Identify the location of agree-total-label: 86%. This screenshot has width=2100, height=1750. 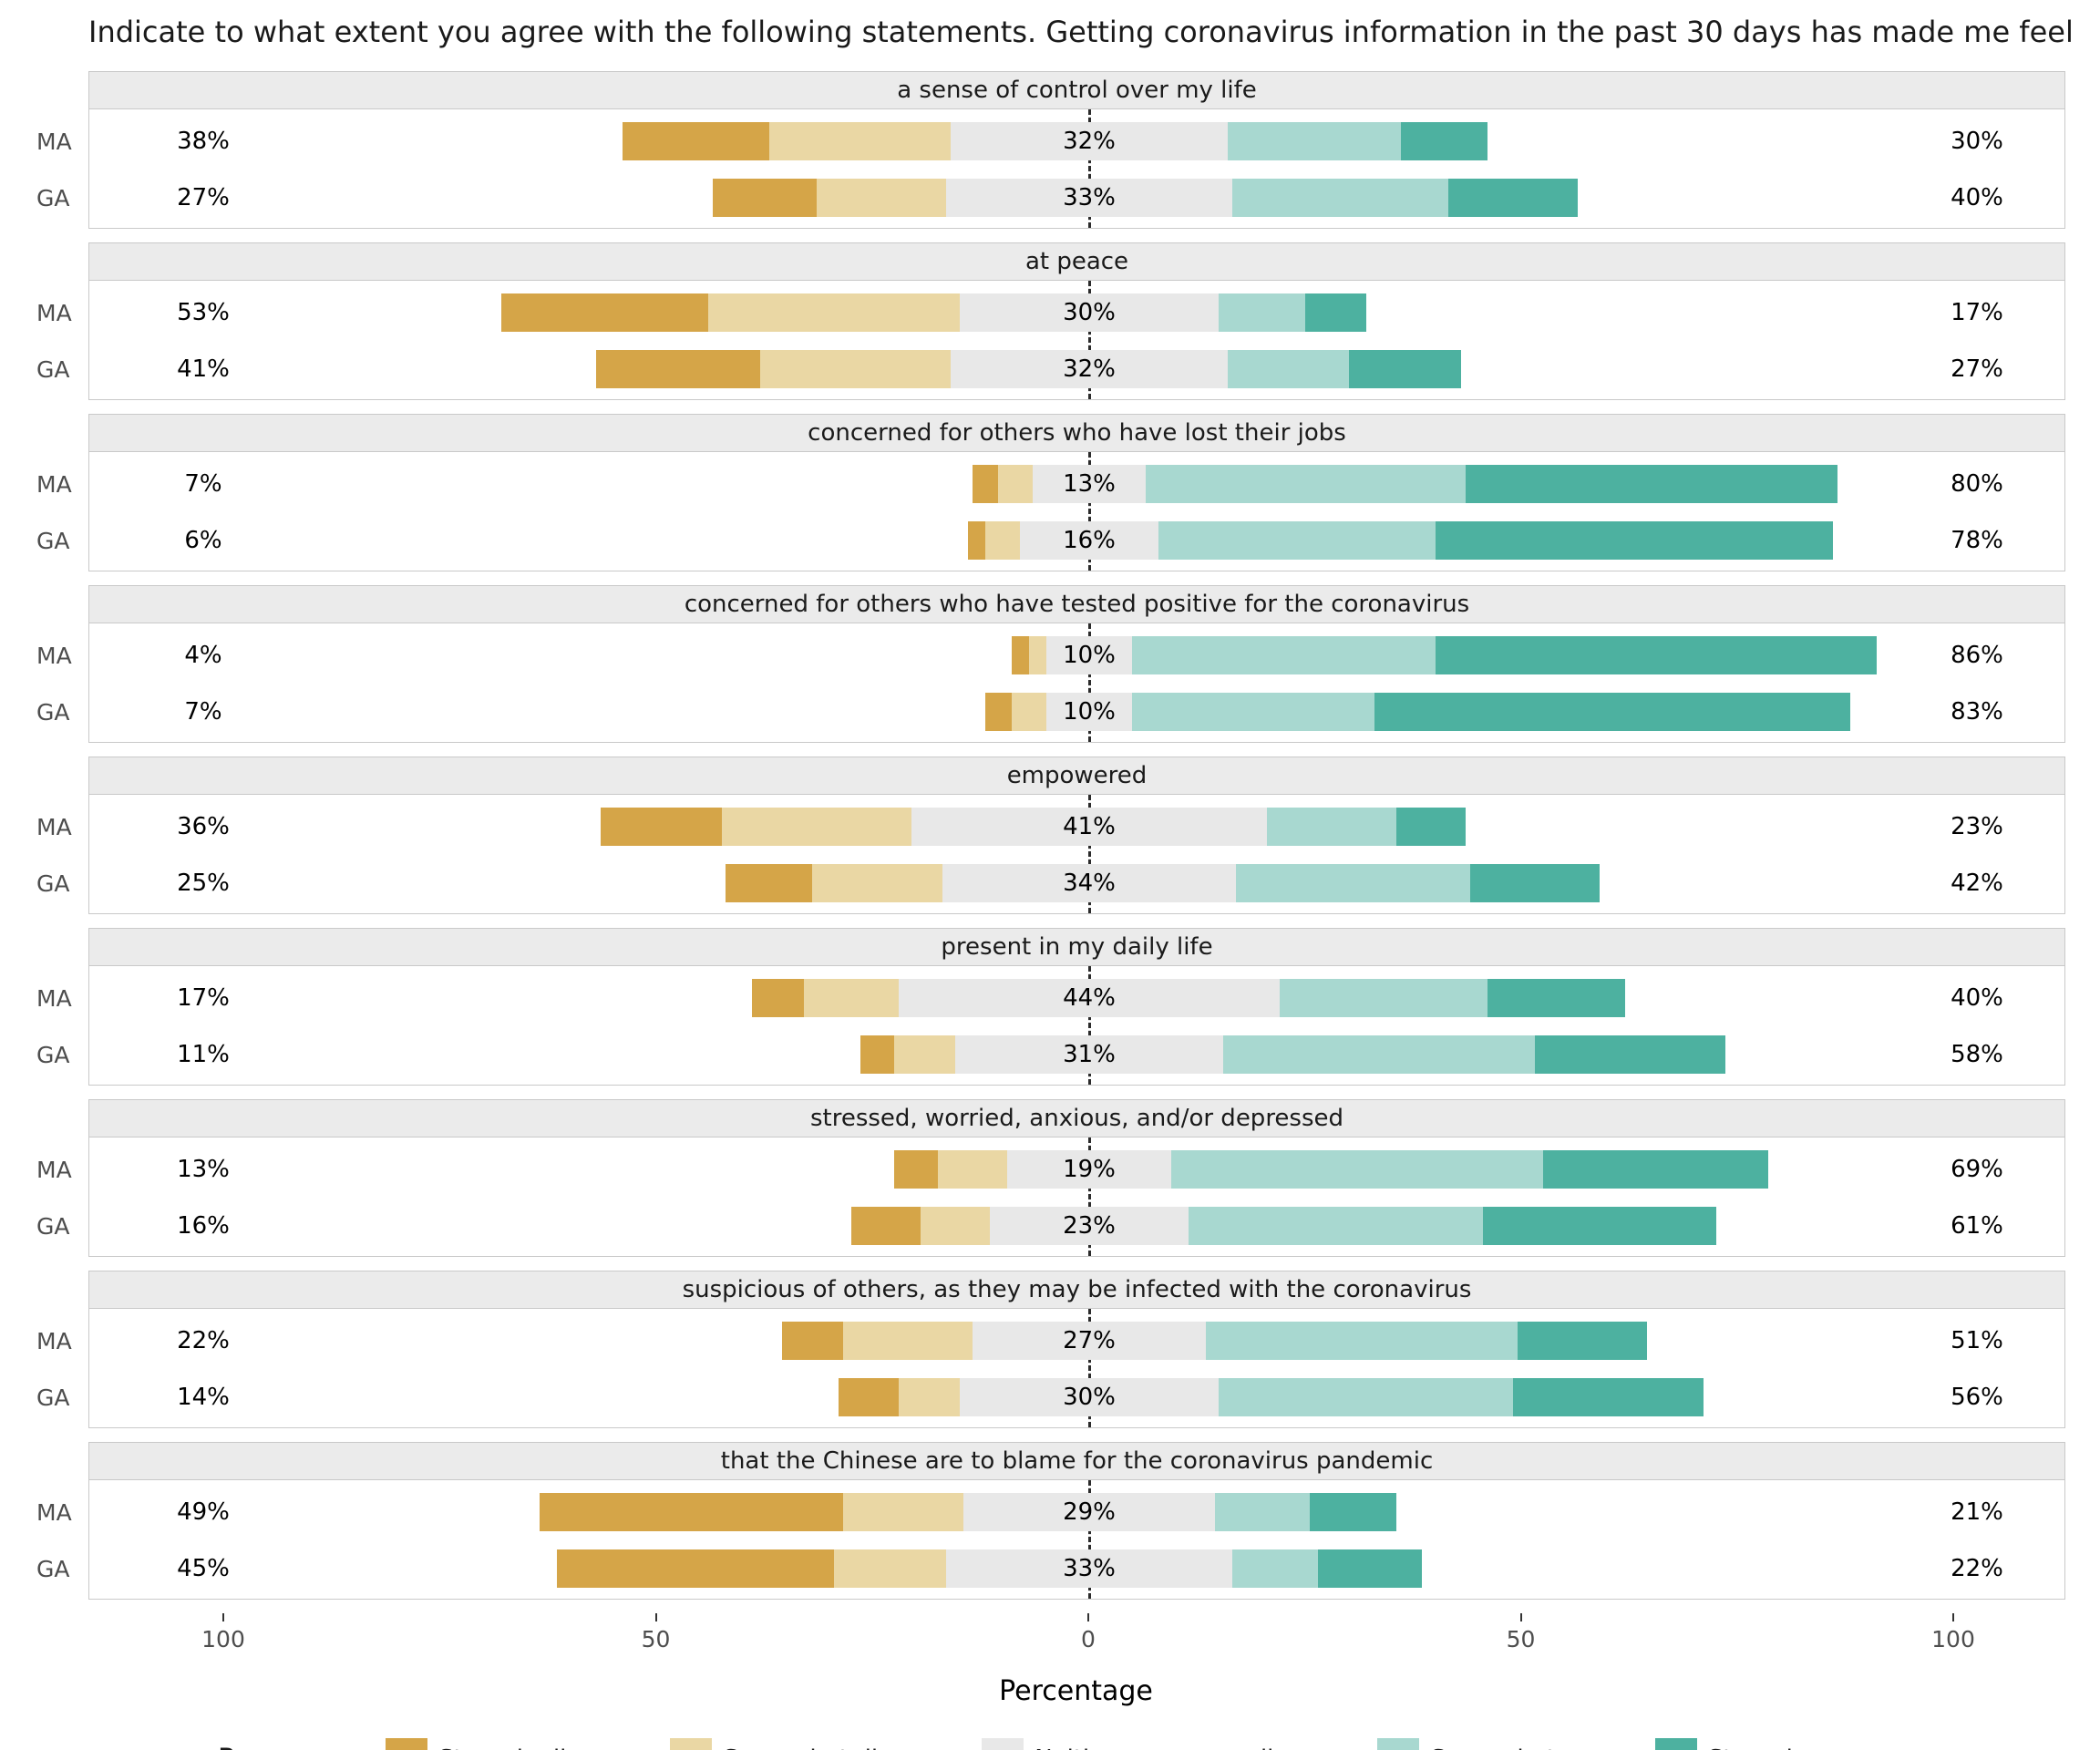
(1977, 656).